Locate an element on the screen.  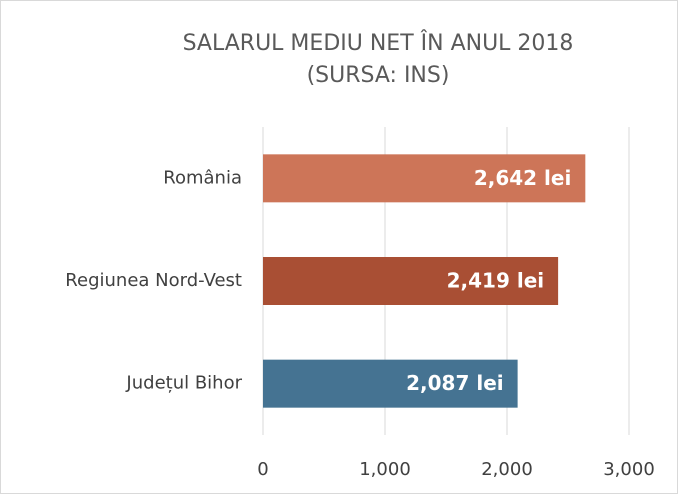
x-tick-label: 2,000 is located at coordinates (507, 469).